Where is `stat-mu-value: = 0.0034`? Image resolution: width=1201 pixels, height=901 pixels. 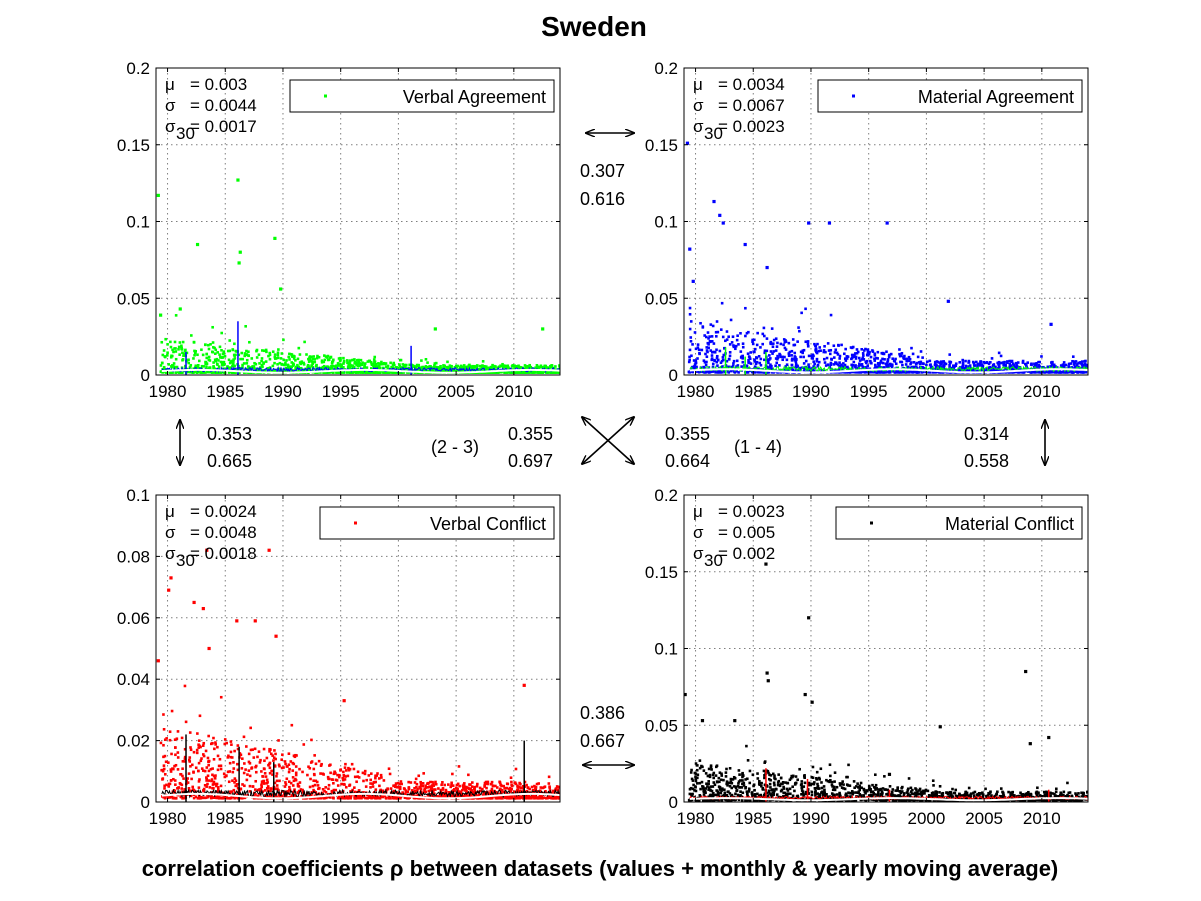 stat-mu-value: = 0.0034 is located at coordinates (751, 84).